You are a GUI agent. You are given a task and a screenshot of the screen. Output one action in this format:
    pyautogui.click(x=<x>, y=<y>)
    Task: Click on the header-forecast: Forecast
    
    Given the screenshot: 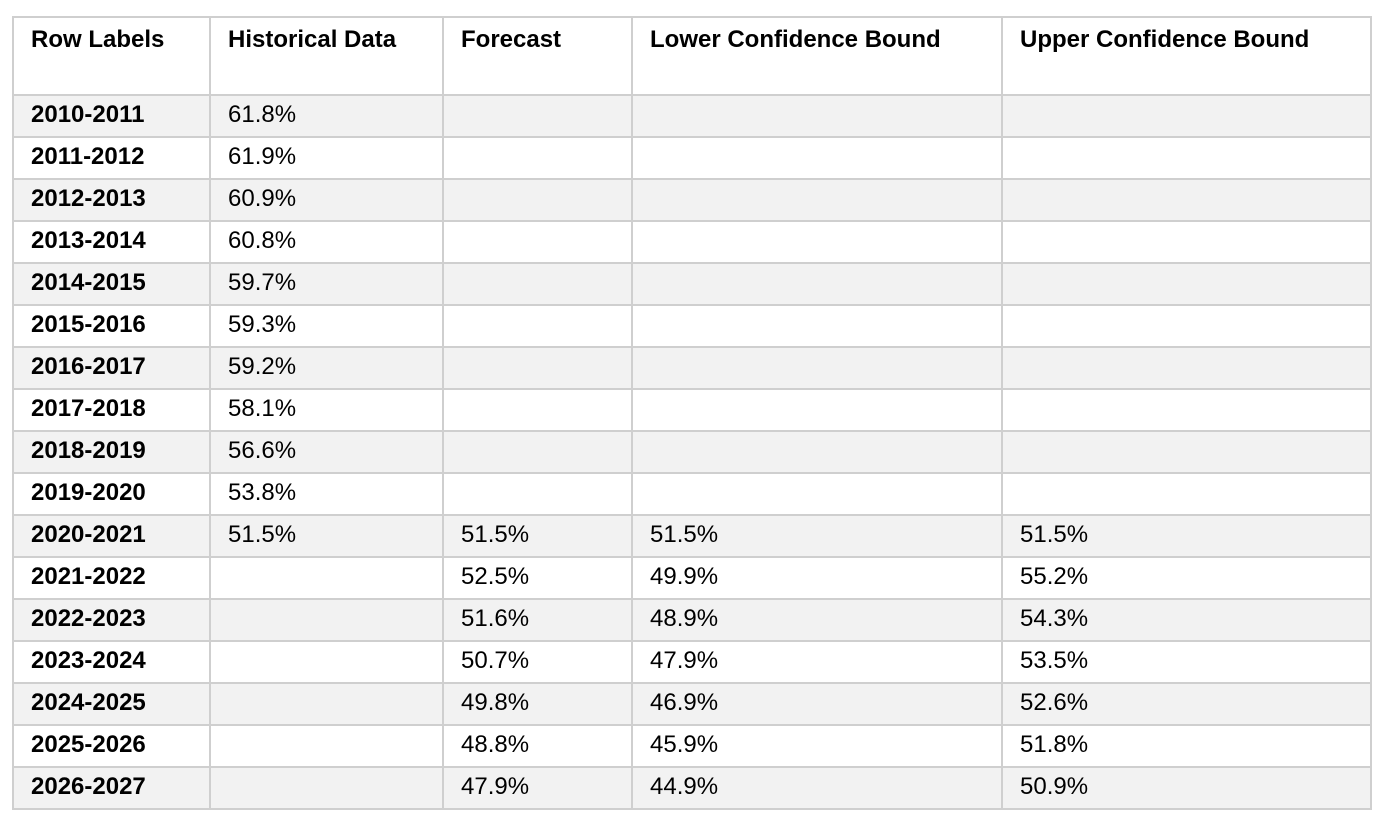 What is the action you would take?
    pyautogui.click(x=537, y=56)
    